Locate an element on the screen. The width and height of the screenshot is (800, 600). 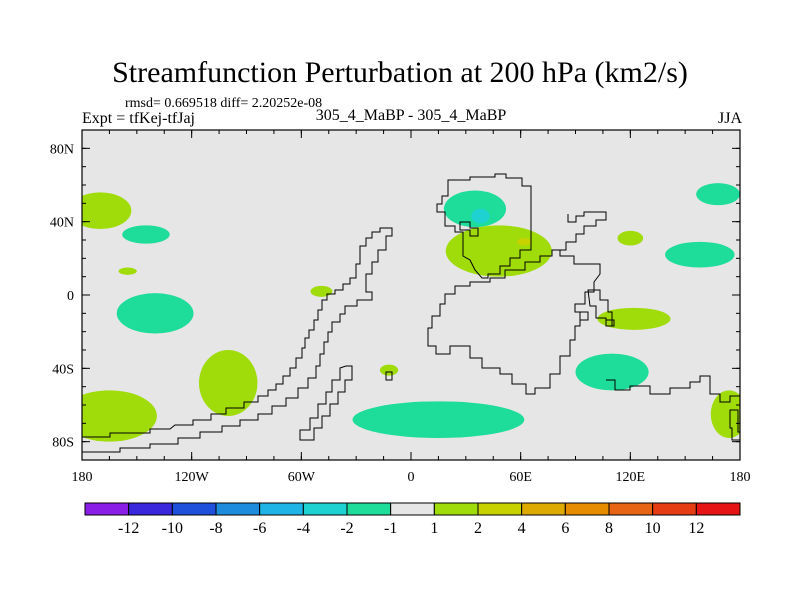
colorbar-label: 6 is located at coordinates (565, 528).